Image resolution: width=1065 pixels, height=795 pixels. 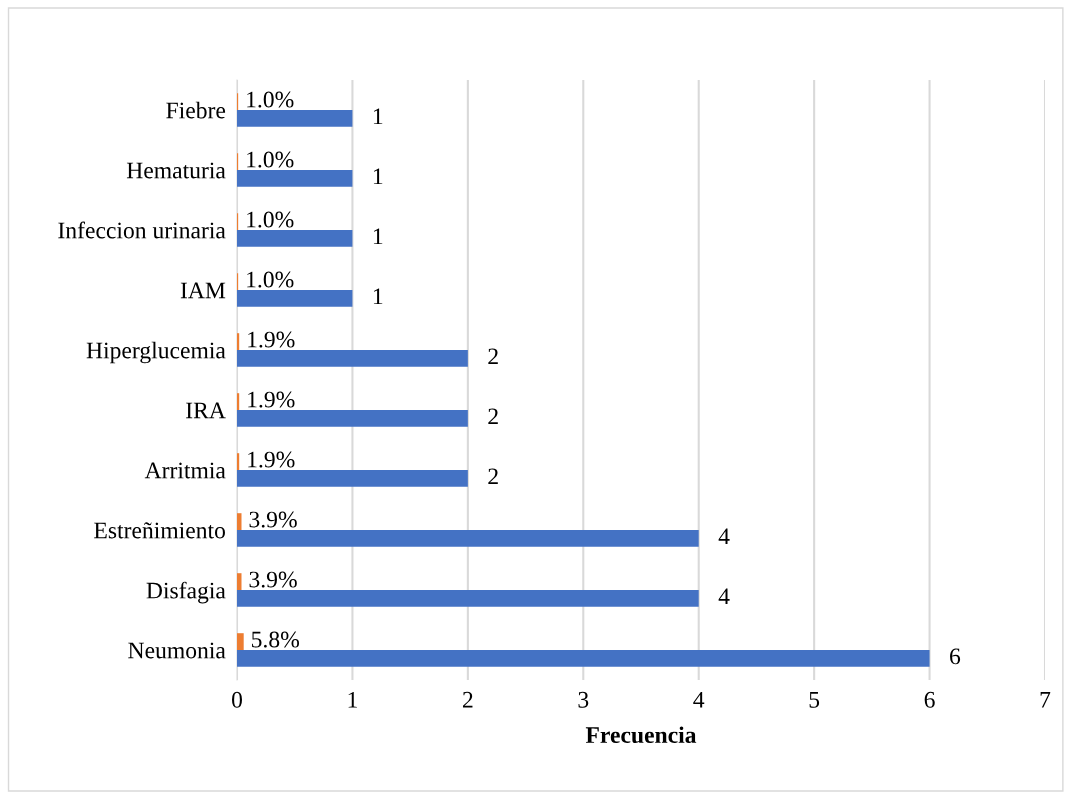 I want to click on y-tick-label: Arritmia, so click(x=185, y=470).